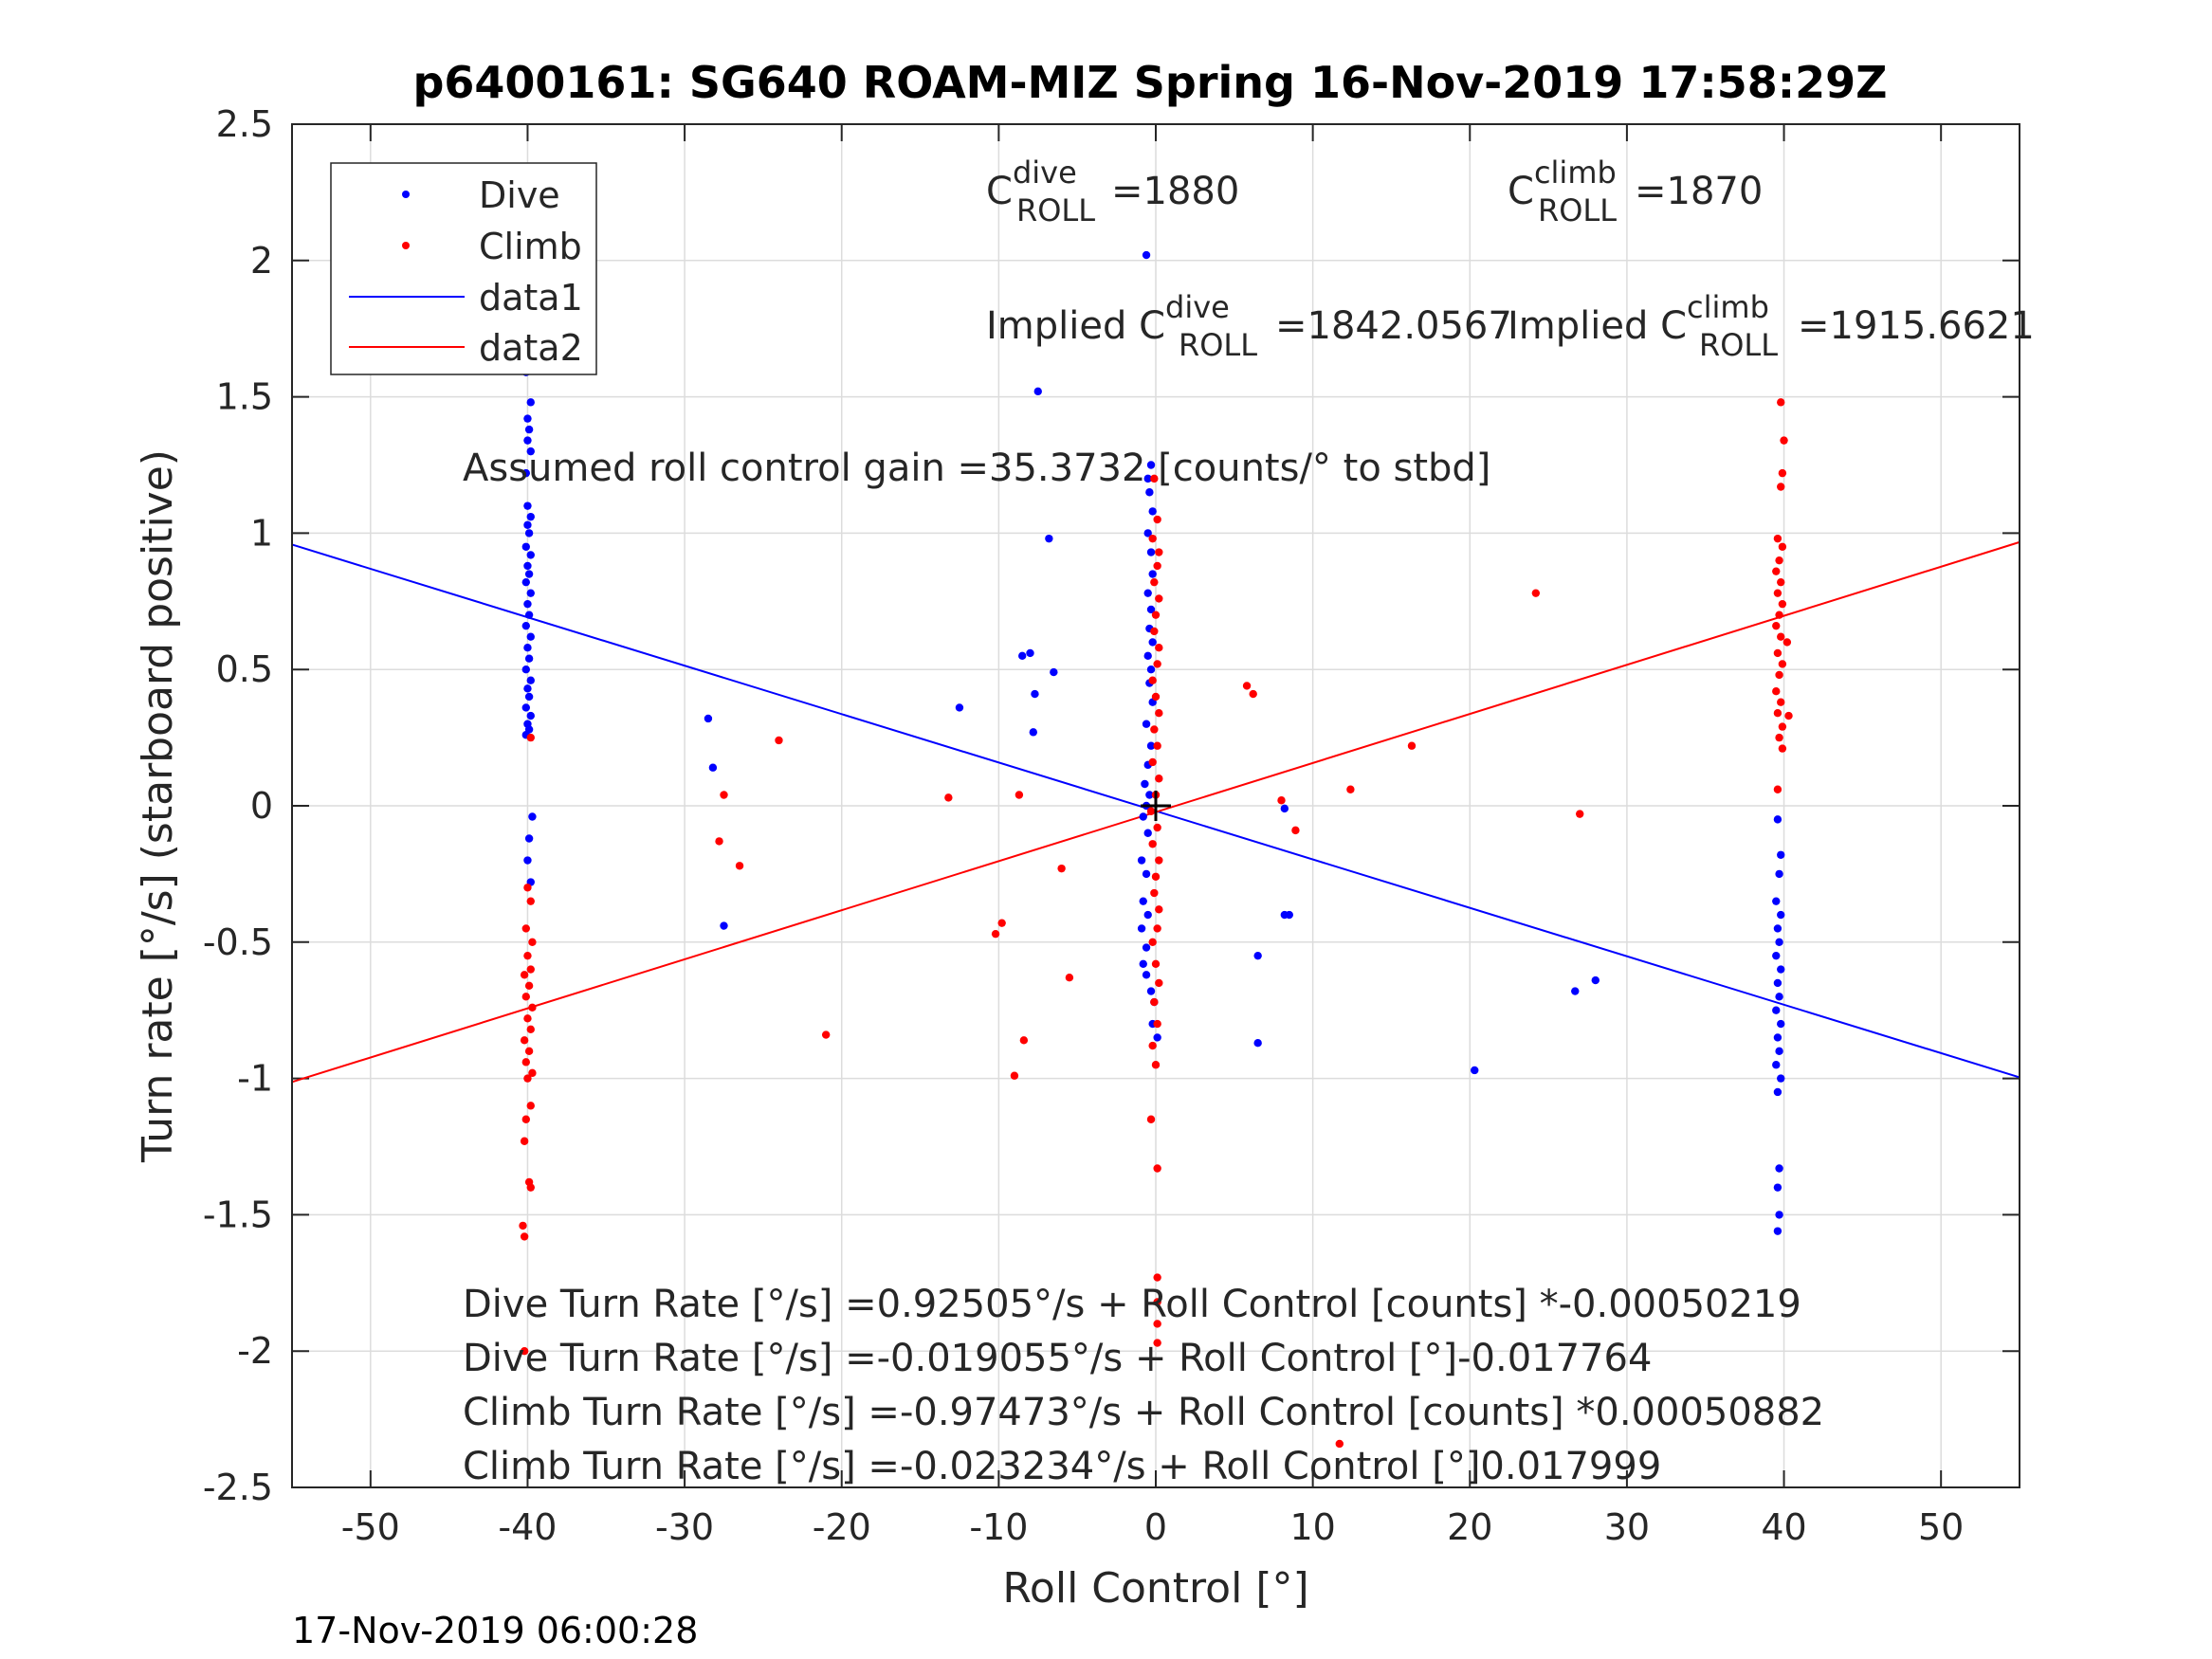  Describe the element at coordinates (463, 268) in the screenshot. I see `legend-box` at that location.